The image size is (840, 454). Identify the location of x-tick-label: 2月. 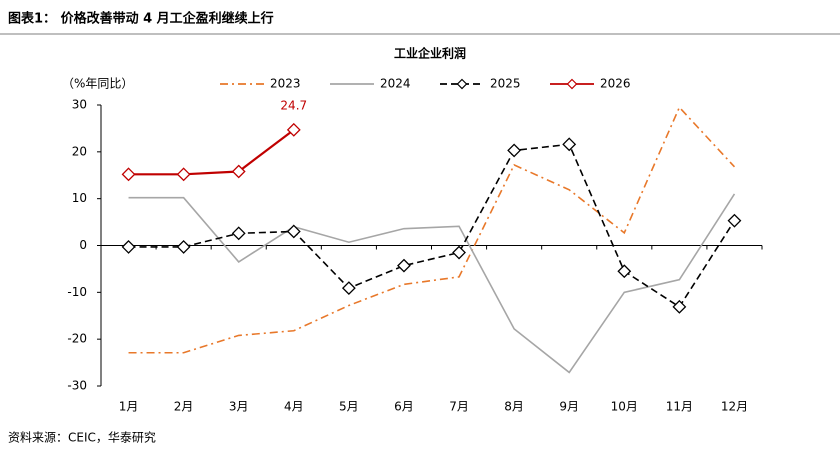
(184, 407).